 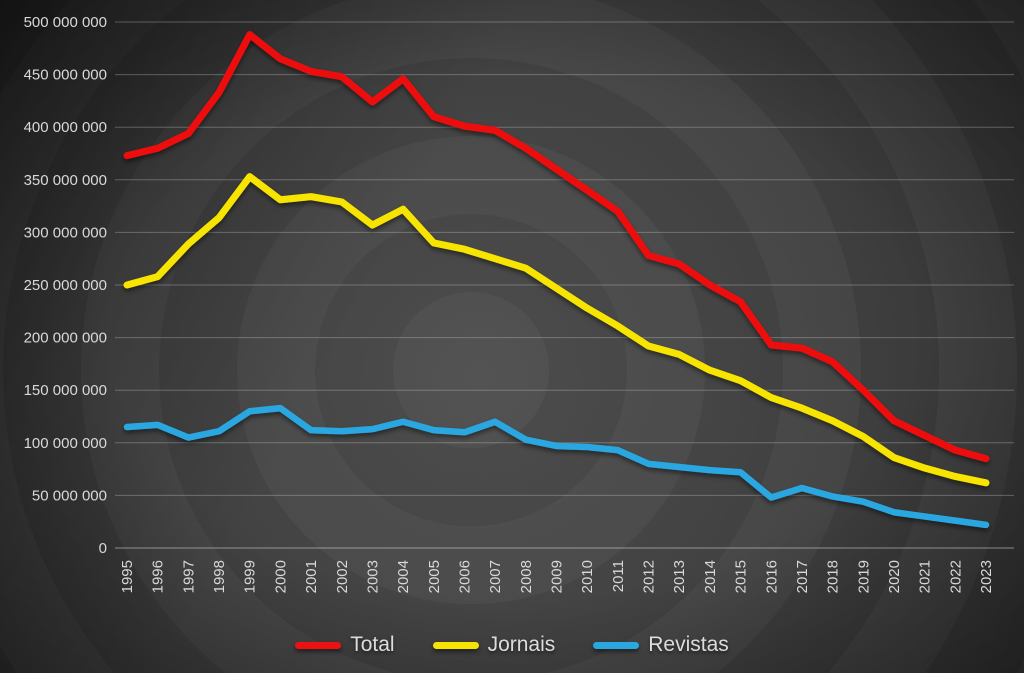 I want to click on x-axis-tick-label: 2008, so click(x=526, y=576).